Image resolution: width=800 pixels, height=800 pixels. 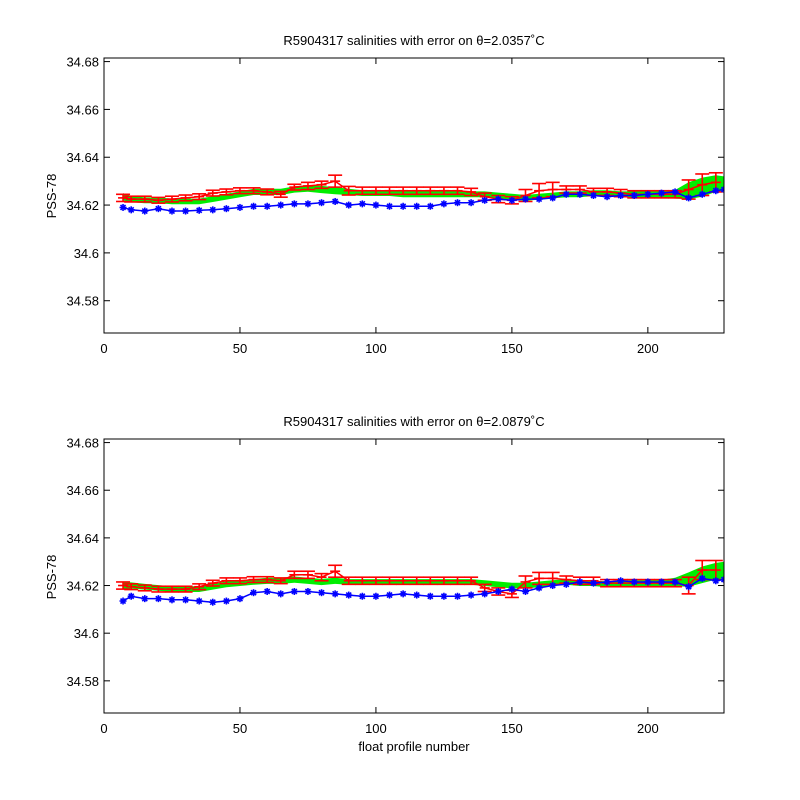 What do you see at coordinates (512, 348) in the screenshot?
I see `x-tick-label: 150` at bounding box center [512, 348].